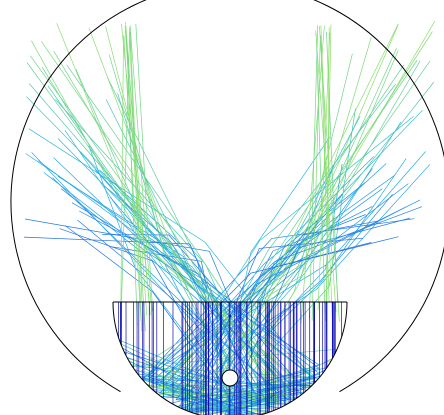 This screenshot has width=444, height=415. I want to click on vertical-rays-group, so click(230, 358).